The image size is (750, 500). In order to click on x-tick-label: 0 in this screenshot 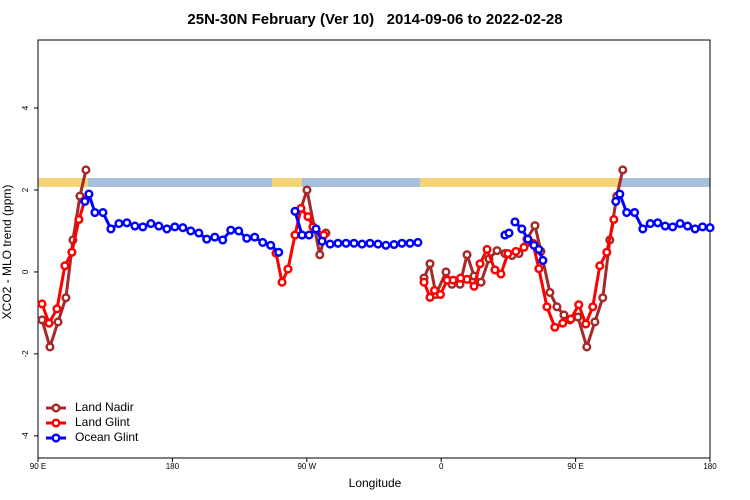, I will do `click(441, 466)`.